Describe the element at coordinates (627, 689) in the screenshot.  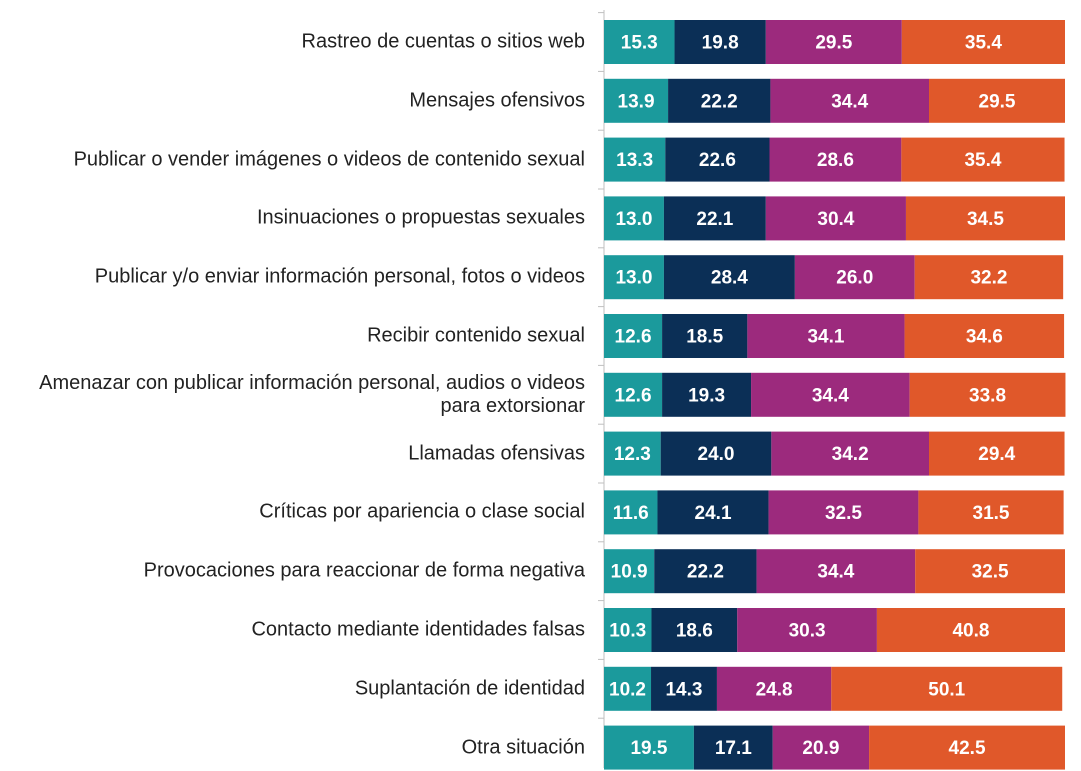
I see `value-label: 10.2` at that location.